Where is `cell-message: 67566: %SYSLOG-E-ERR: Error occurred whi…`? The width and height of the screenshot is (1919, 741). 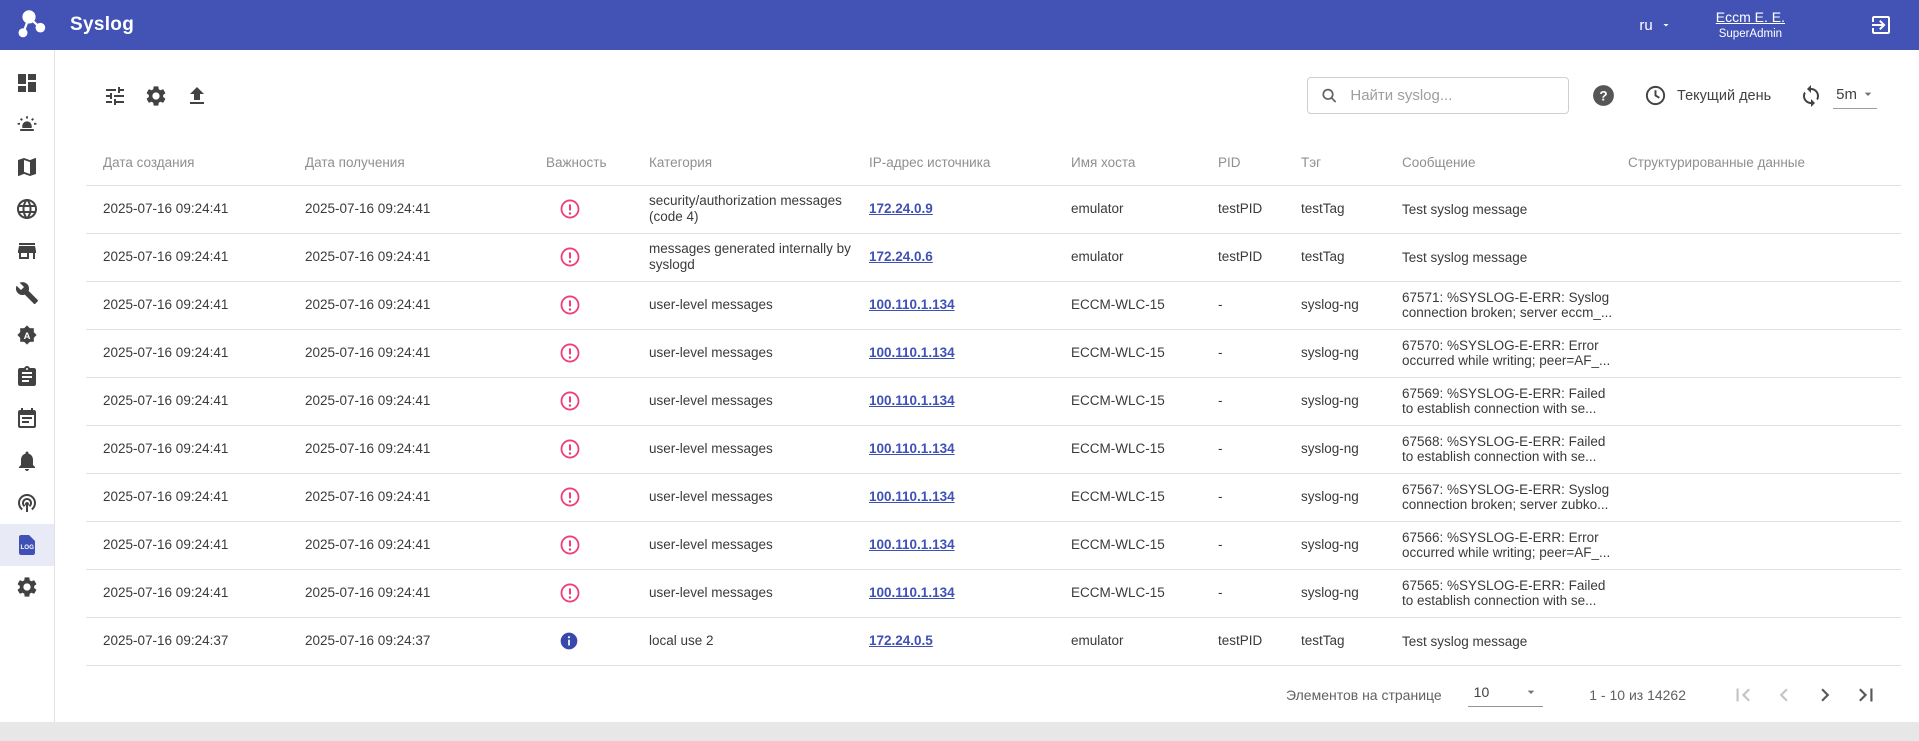 cell-message: 67566: %SYSLOG-E-ERR: Error occurred whi… is located at coordinates (1515, 545).